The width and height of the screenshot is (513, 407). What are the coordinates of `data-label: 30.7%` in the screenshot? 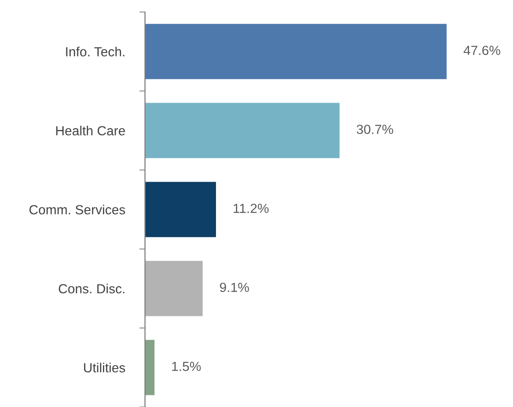 It's located at (375, 129).